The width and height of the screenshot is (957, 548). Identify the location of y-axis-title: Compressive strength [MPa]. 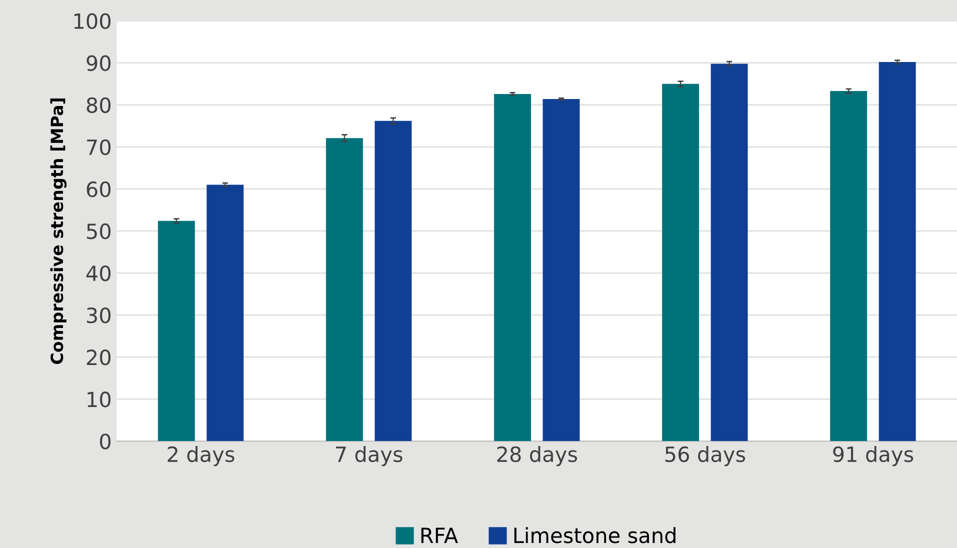
(58, 231).